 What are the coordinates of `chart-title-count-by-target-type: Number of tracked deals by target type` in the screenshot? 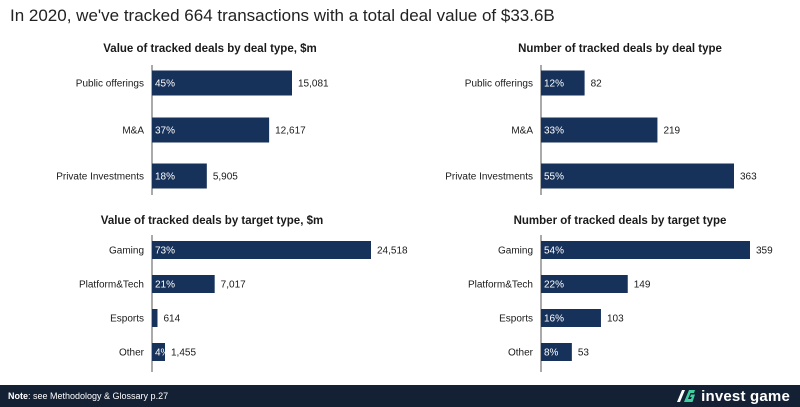 It's located at (620, 221).